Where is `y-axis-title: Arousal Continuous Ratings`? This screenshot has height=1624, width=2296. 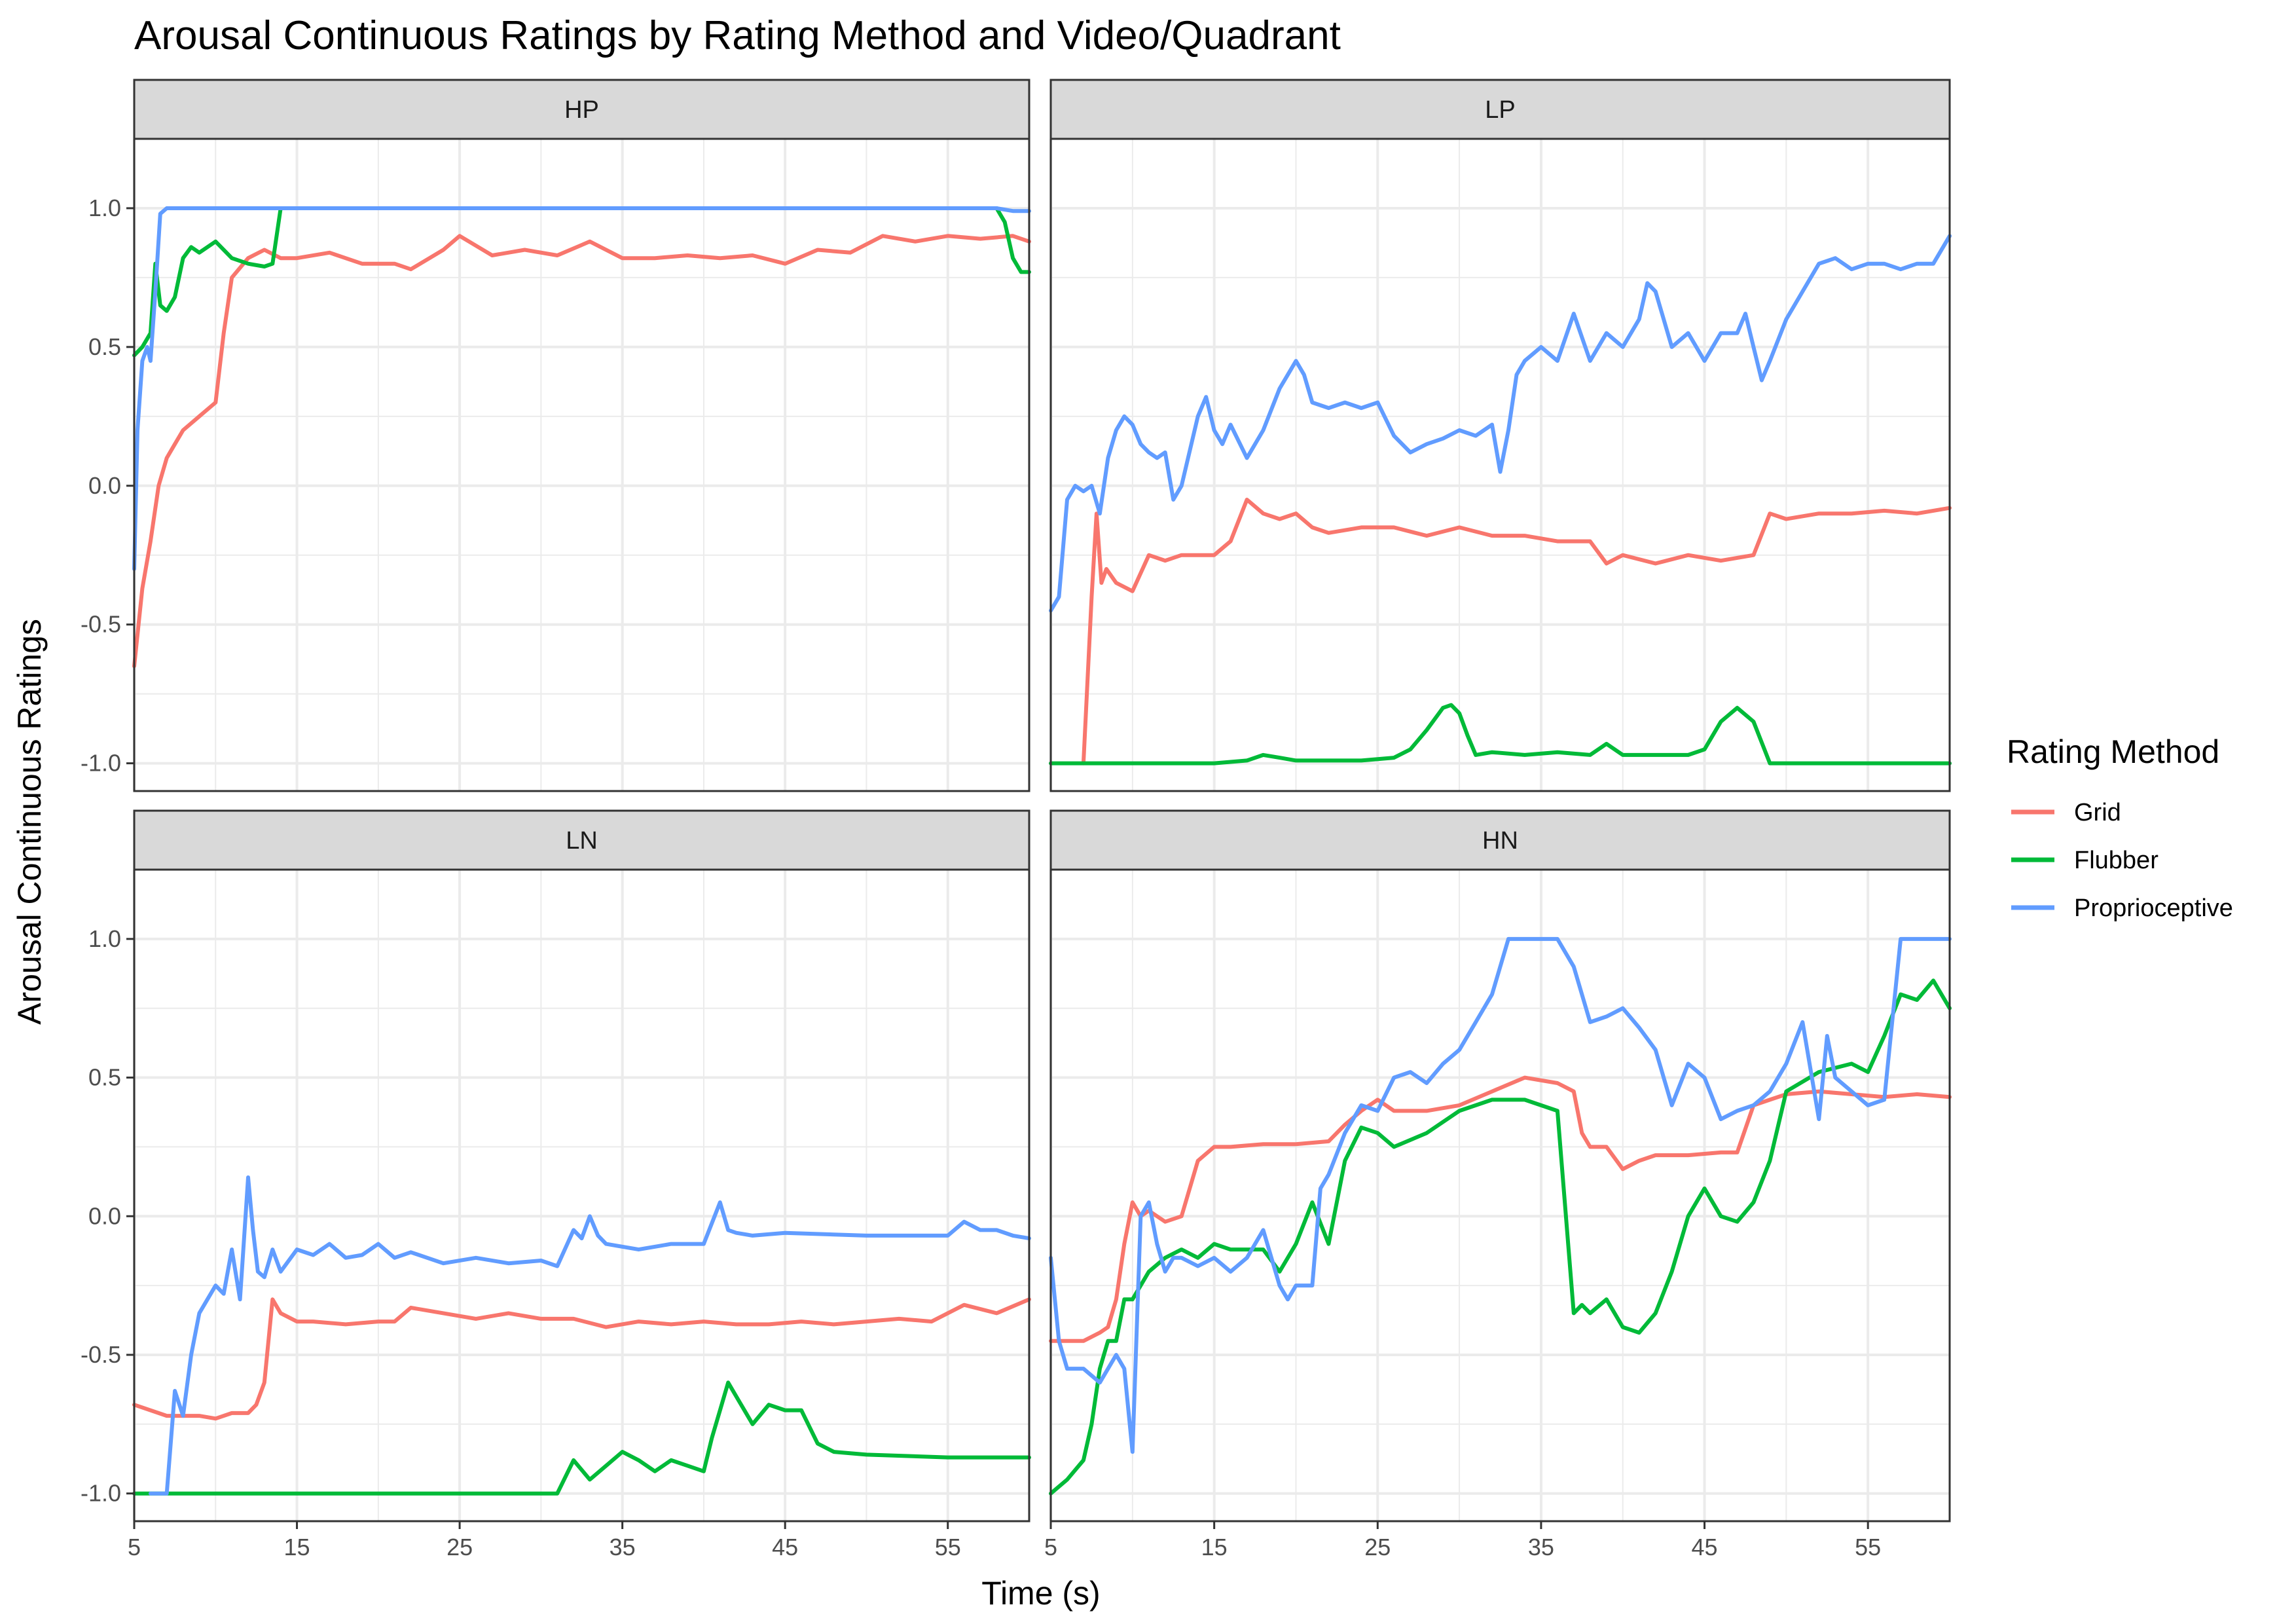
y-axis-title: Arousal Continuous Ratings is located at coordinates (29, 822).